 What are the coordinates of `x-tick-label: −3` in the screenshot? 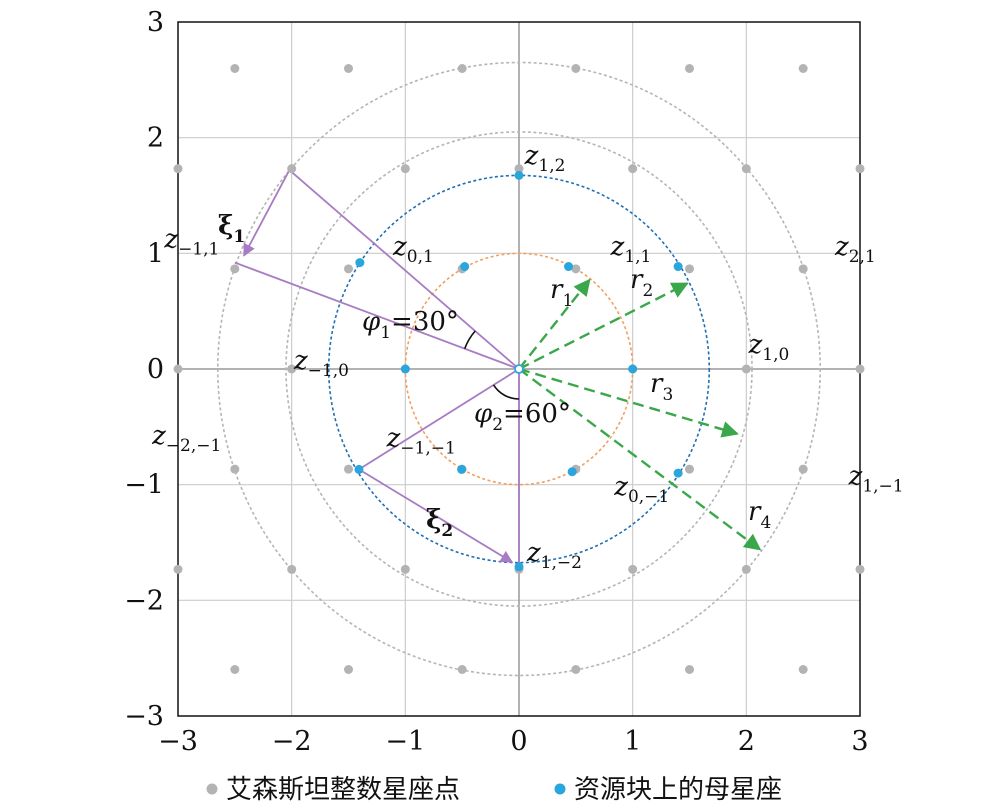 It's located at (178, 741).